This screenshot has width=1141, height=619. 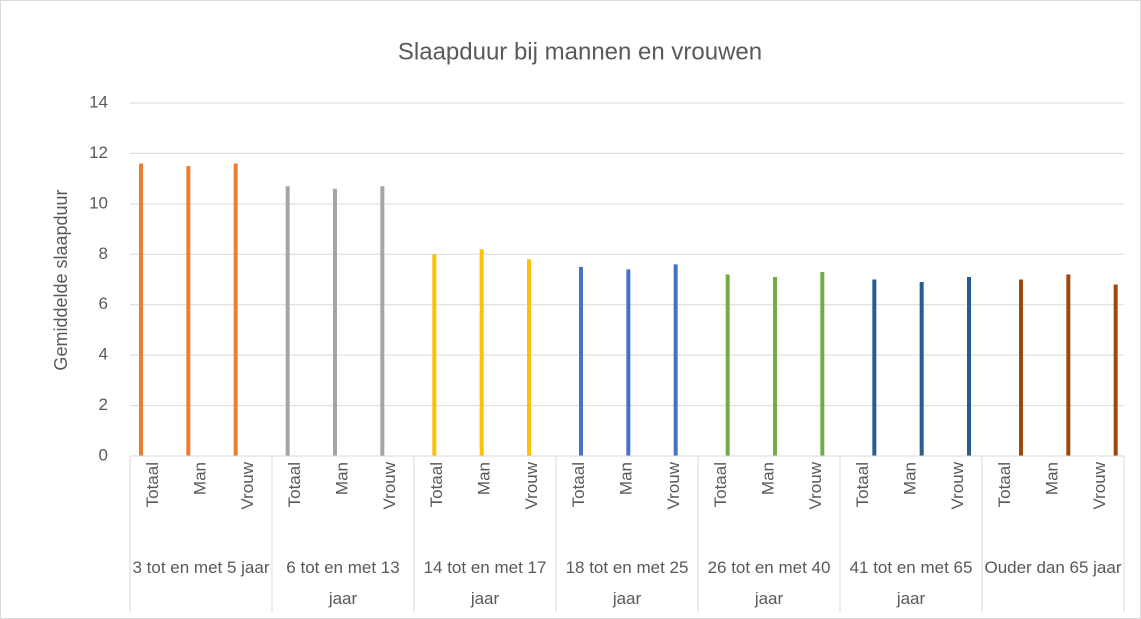 What do you see at coordinates (911, 583) in the screenshot?
I see `group-label: 41 tot en met 65 jaar` at bounding box center [911, 583].